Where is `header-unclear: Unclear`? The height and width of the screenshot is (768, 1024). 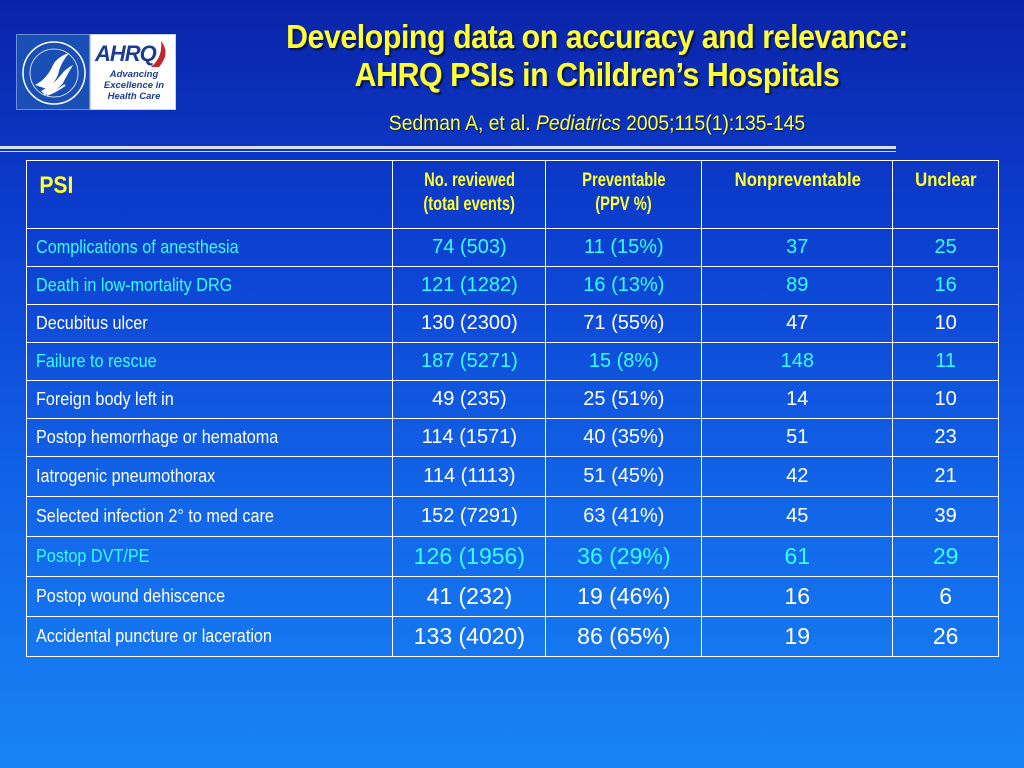
header-unclear: Unclear is located at coordinates (945, 194).